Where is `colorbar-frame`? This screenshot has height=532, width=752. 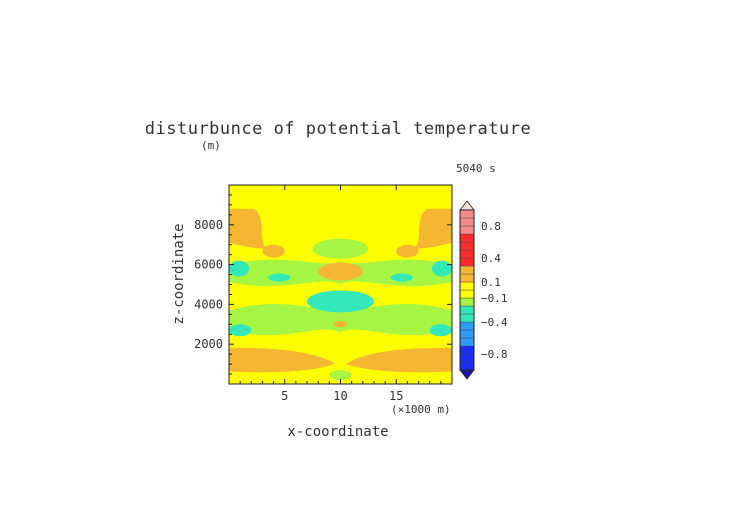 colorbar-frame is located at coordinates (467, 290).